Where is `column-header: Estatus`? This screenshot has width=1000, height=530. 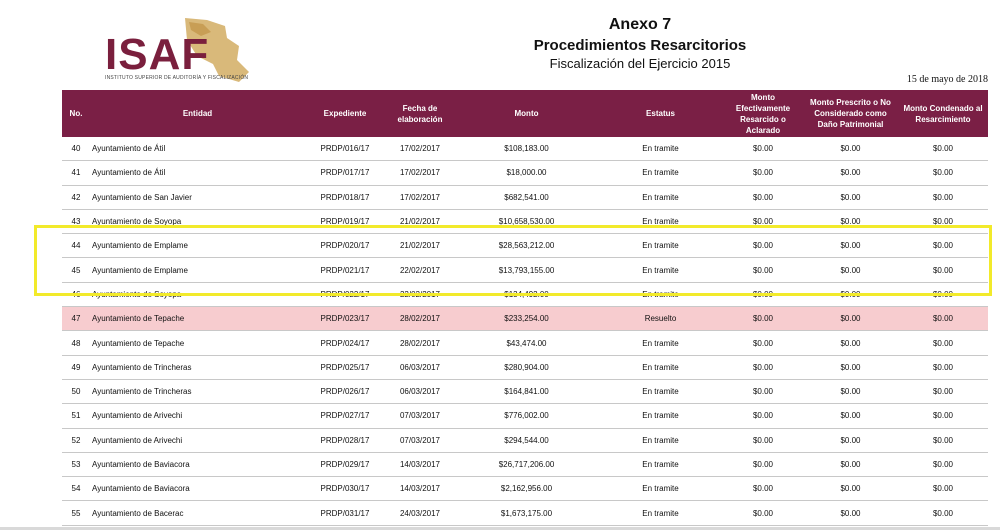 column-header: Estatus is located at coordinates (660, 113).